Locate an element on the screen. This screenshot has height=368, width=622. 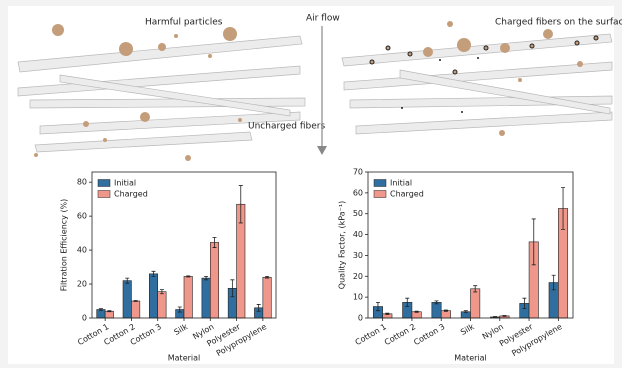
y-tick-label: 30 is located at coordinates (358, 255).